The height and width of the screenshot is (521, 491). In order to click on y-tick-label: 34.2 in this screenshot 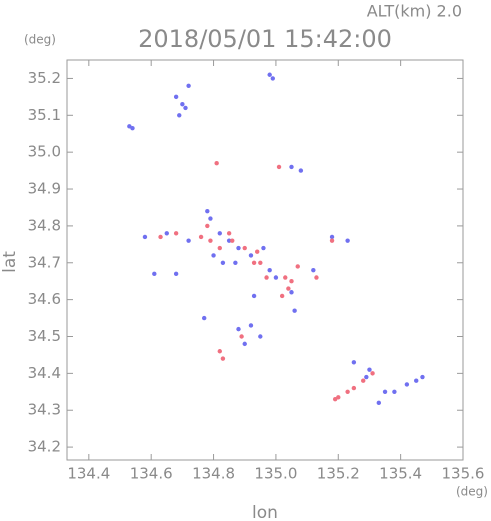, I will do `click(44, 447)`.